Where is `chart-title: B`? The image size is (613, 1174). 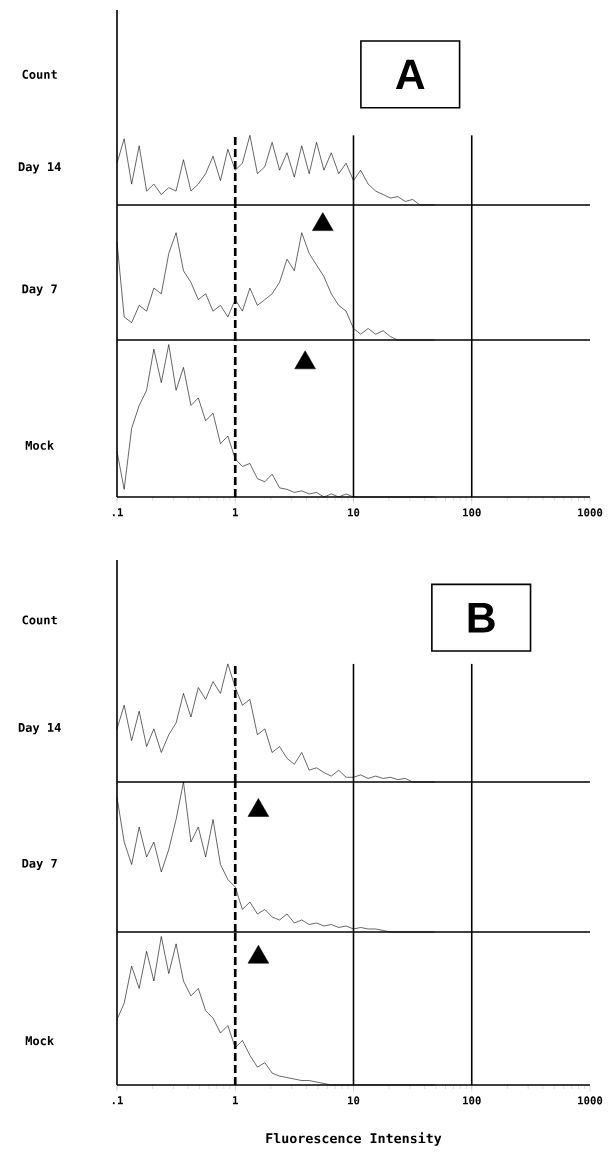
chart-title: B is located at coordinates (481, 618).